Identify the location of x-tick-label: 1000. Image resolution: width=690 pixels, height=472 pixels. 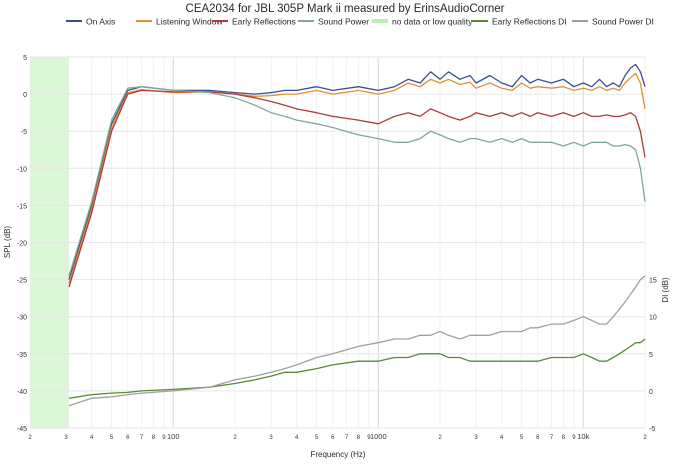
(378, 436).